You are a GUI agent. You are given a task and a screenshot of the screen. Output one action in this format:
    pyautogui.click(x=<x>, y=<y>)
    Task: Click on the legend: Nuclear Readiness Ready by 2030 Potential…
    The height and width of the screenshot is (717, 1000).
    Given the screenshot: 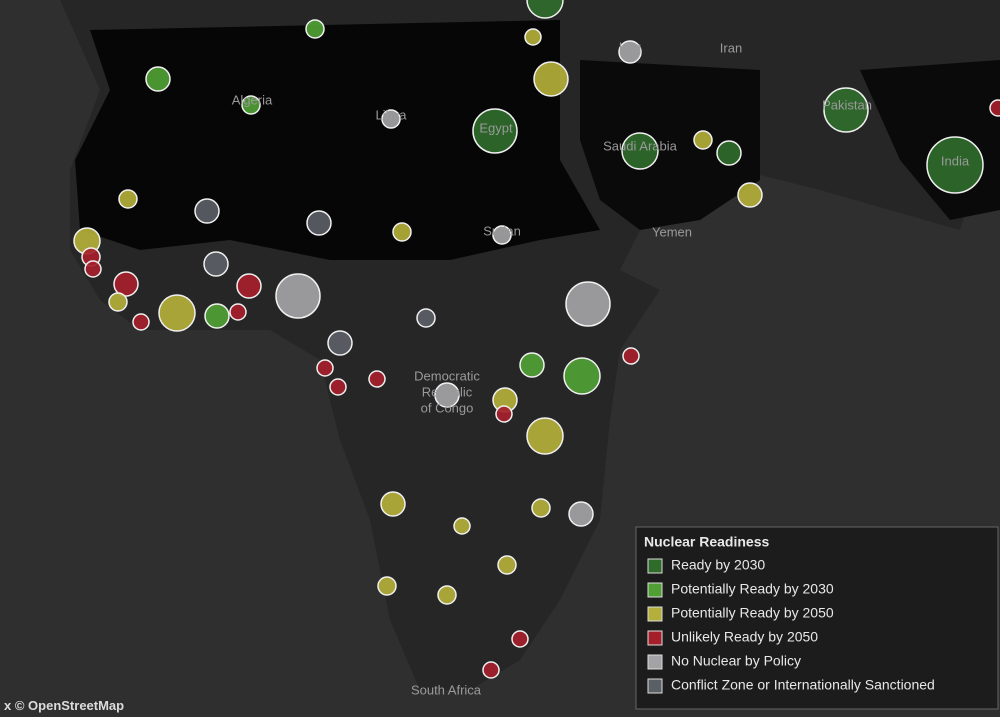 What is the action you would take?
    pyautogui.click(x=817, y=618)
    